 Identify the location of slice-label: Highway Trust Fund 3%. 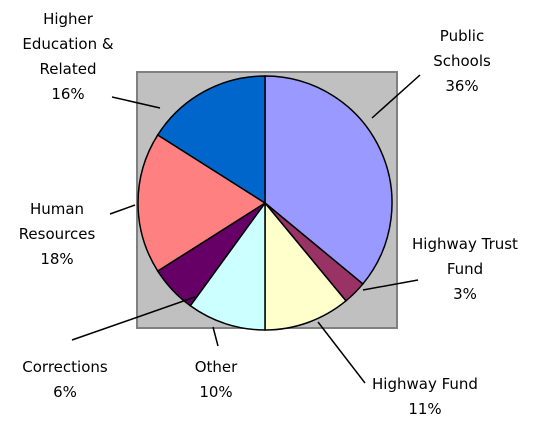
(465, 269).